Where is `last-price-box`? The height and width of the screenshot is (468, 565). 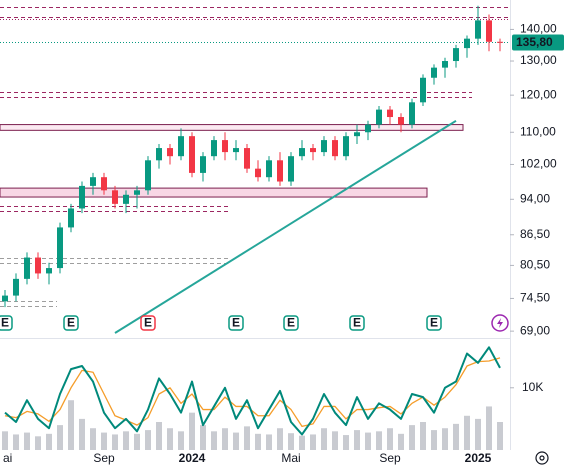
last-price-box is located at coordinates (538, 42).